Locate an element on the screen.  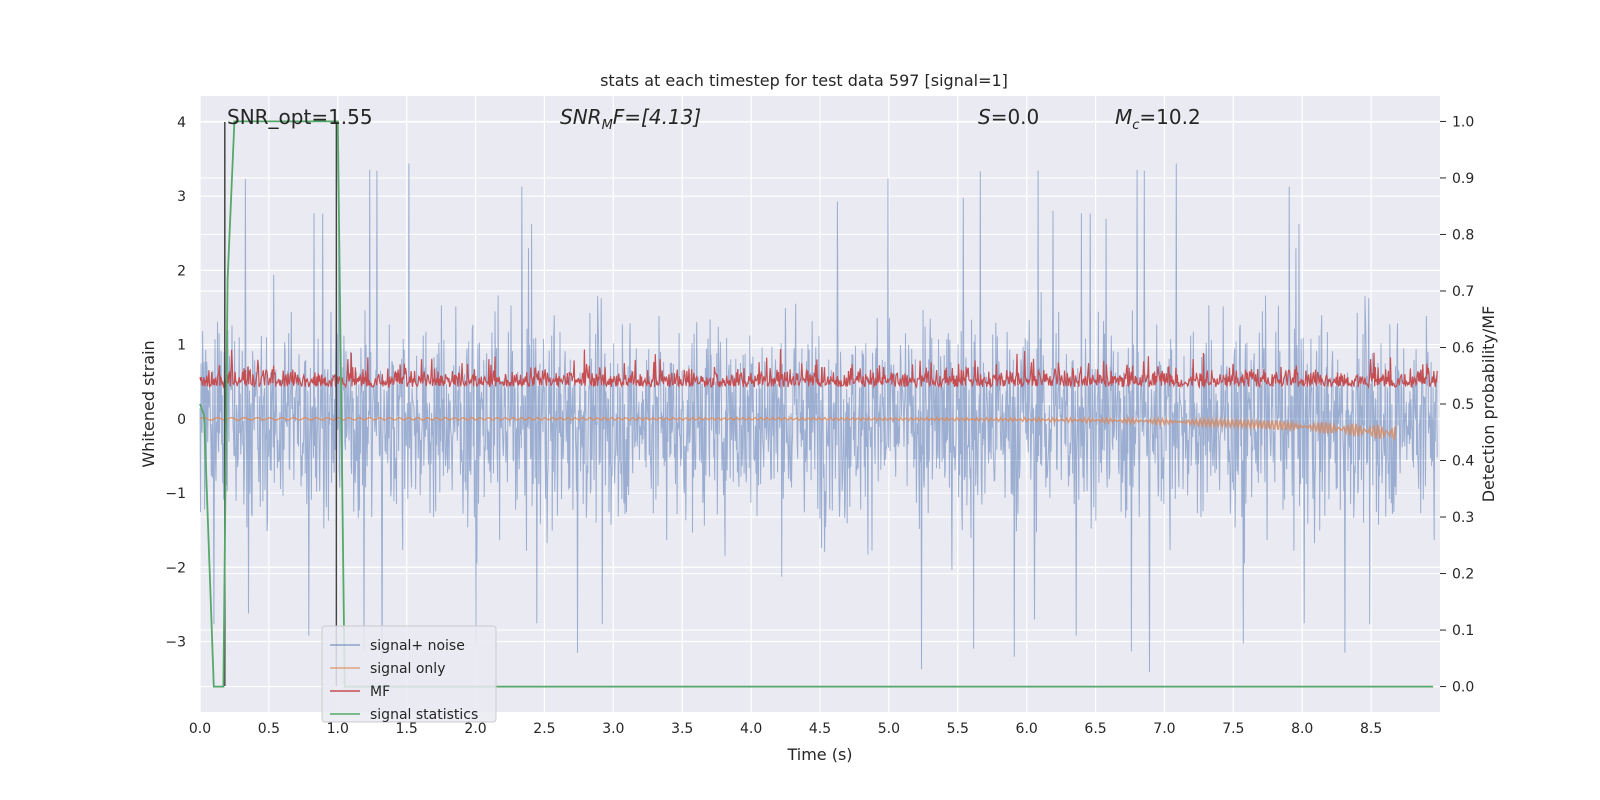
annotation-mc: Mc=10.2 is located at coordinates (1158, 119).